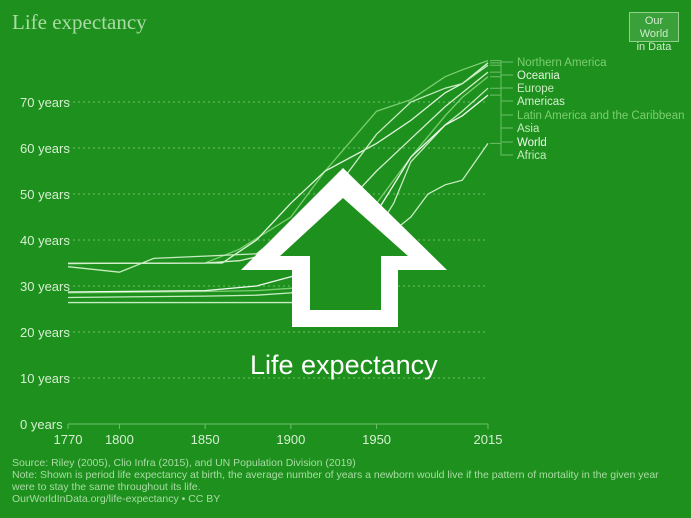 Image resolution: width=691 pixels, height=518 pixels. I want to click on legend-label: Asia, so click(528, 129).